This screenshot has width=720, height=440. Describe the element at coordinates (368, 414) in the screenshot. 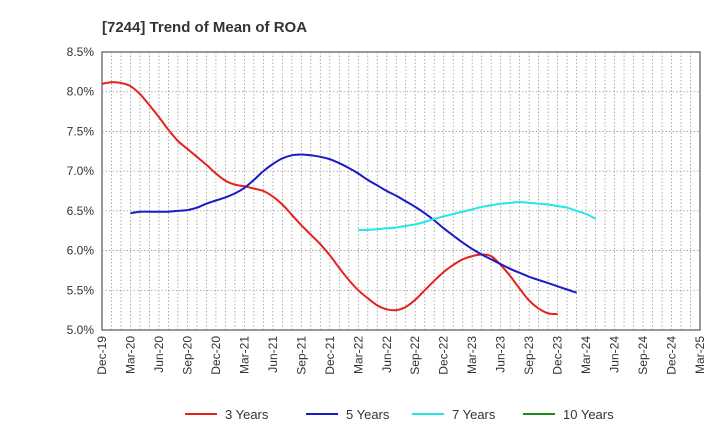

I see `legend-label-5-years: 5 Years` at that location.